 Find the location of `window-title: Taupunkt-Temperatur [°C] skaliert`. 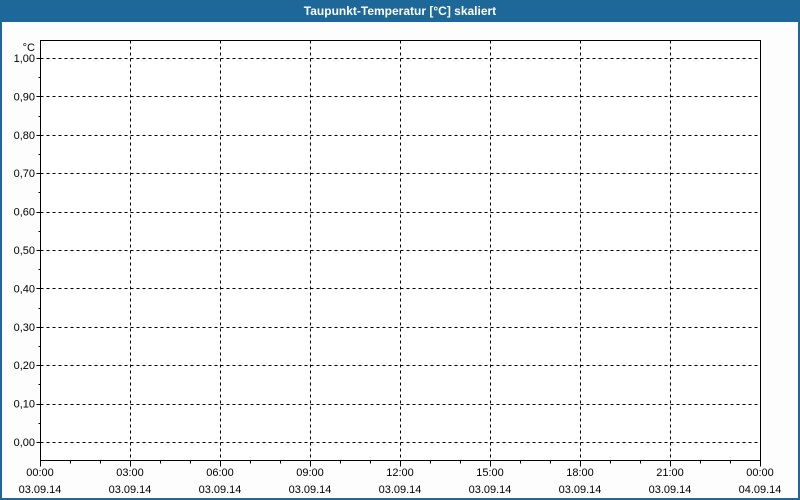

window-title: Taupunkt-Temperatur [°C] skaliert is located at coordinates (400, 11).